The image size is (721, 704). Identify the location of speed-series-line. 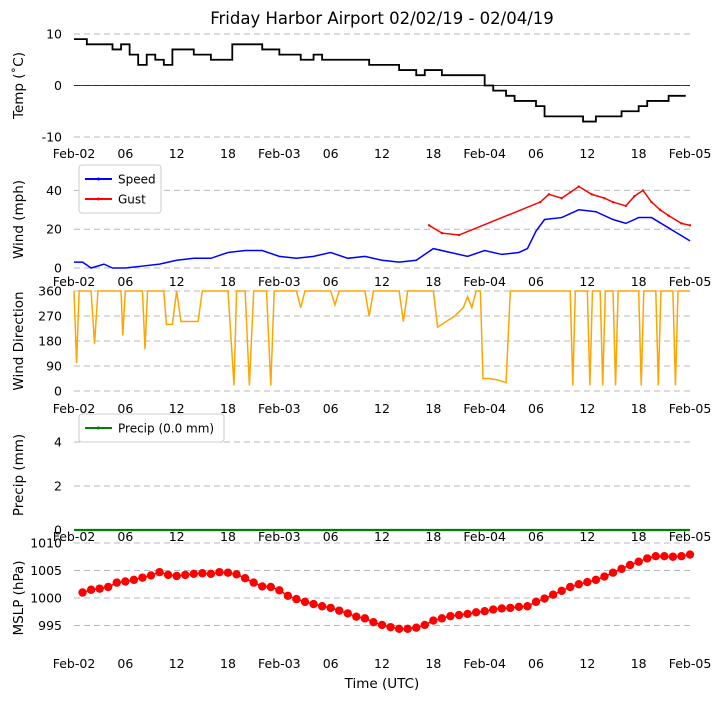
(382, 239).